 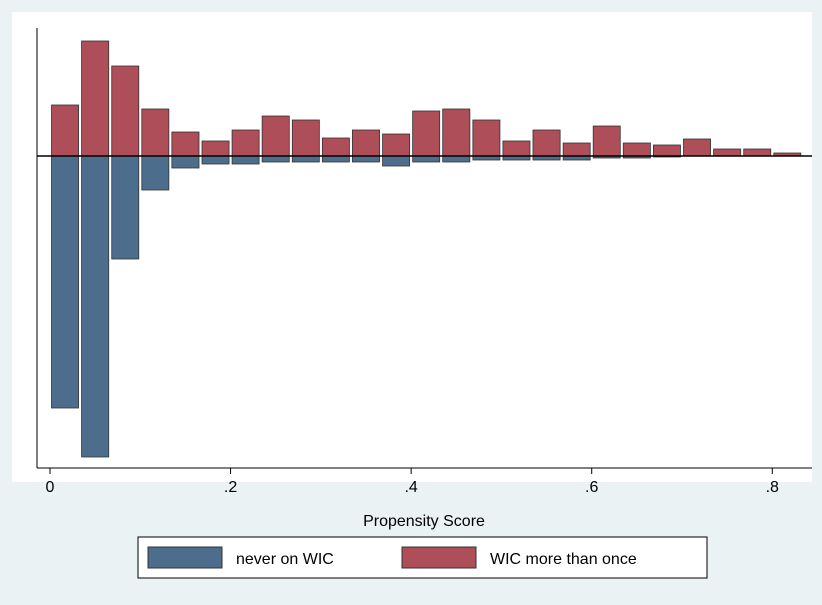 I want to click on legend-label: never on WIC, so click(x=285, y=559).